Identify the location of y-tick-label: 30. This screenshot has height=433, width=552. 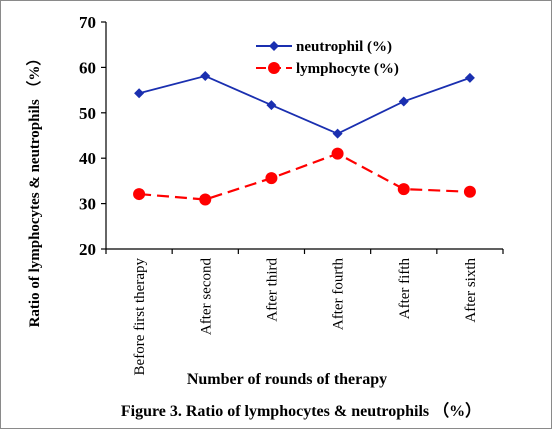
(87, 204).